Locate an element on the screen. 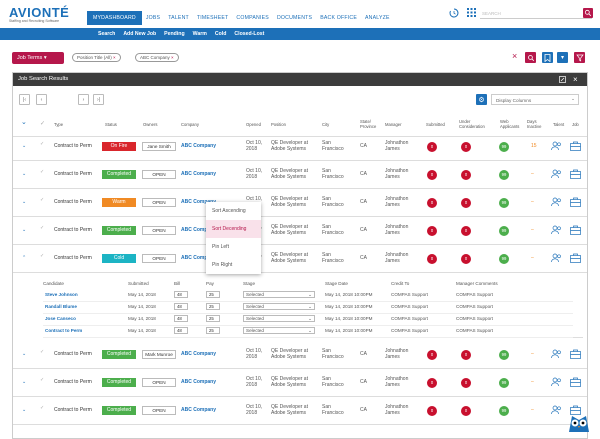 The image size is (600, 439). global-search-button is located at coordinates (588, 13).